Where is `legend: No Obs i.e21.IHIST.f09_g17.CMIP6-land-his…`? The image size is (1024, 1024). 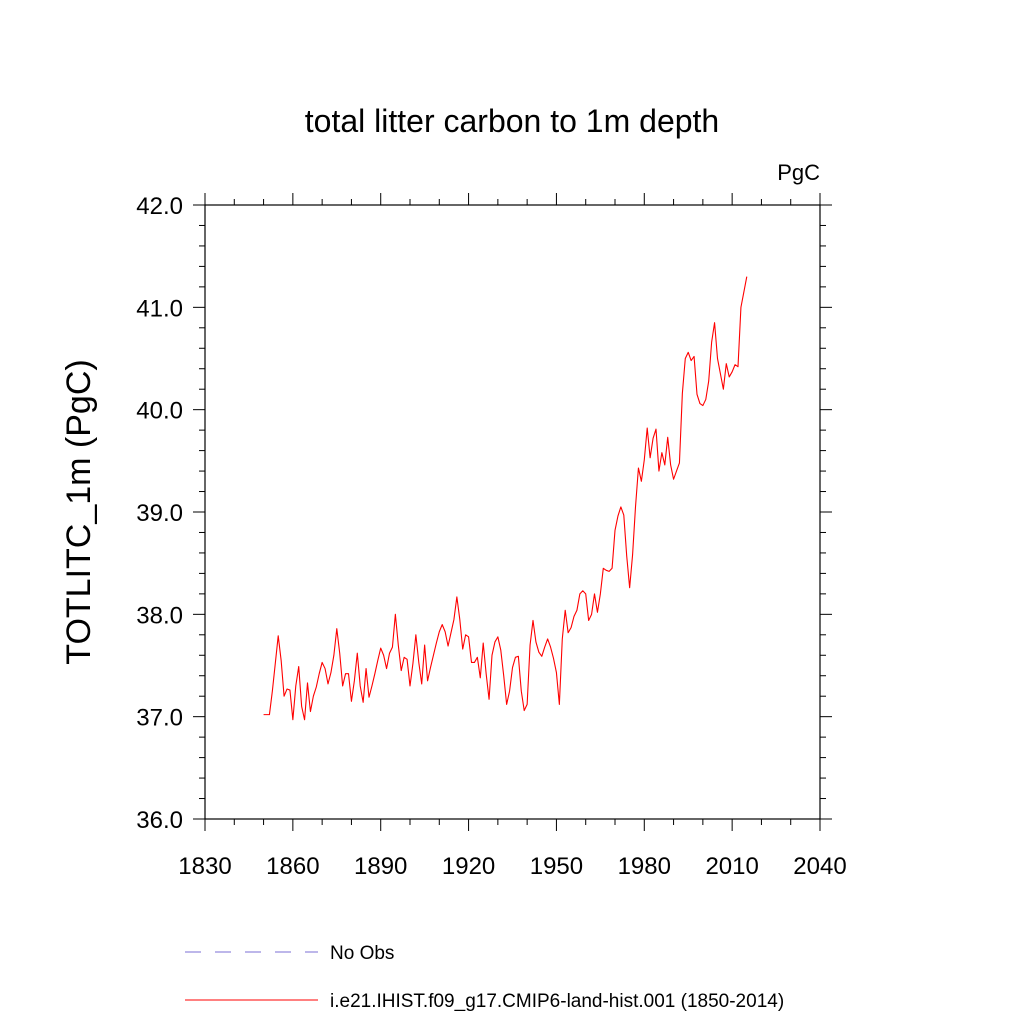 legend: No Obs i.e21.IHIST.f09_g17.CMIP6-land-his… is located at coordinates (484, 977).